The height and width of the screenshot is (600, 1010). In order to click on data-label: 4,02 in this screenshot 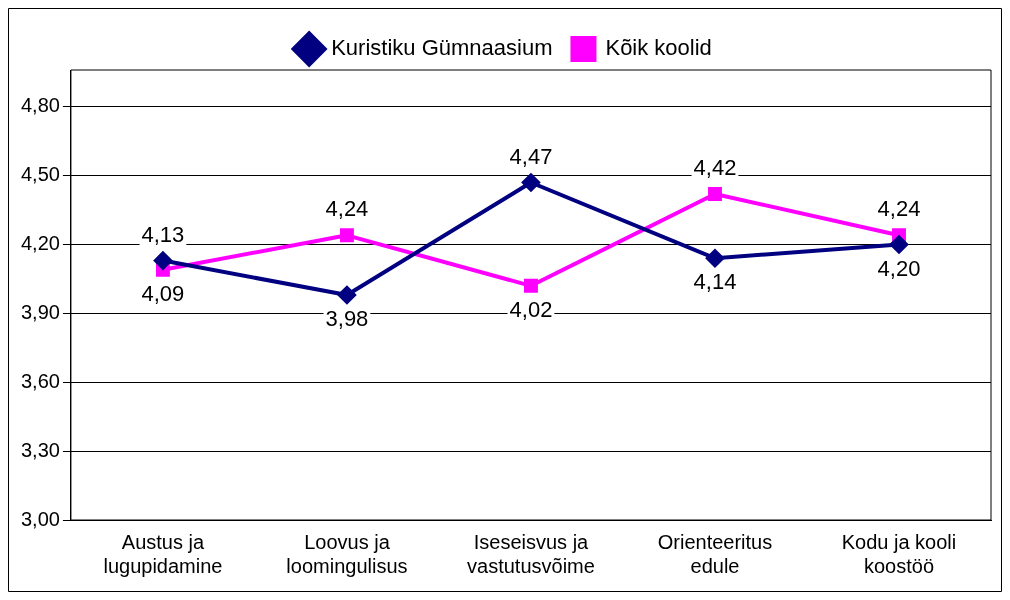, I will do `click(531, 309)`.